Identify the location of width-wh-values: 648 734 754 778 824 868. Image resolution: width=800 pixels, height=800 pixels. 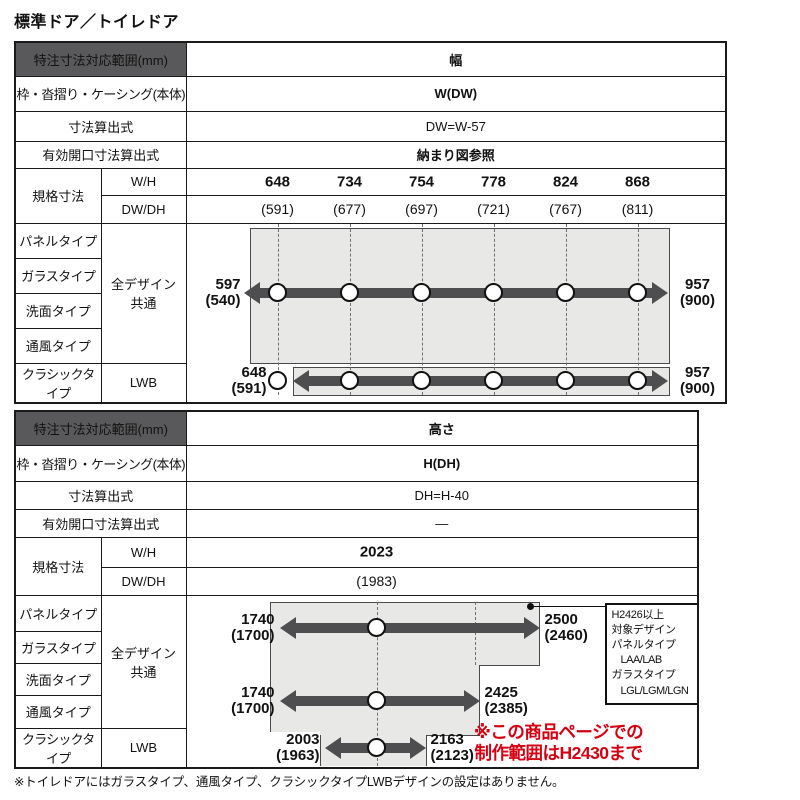
(456, 181).